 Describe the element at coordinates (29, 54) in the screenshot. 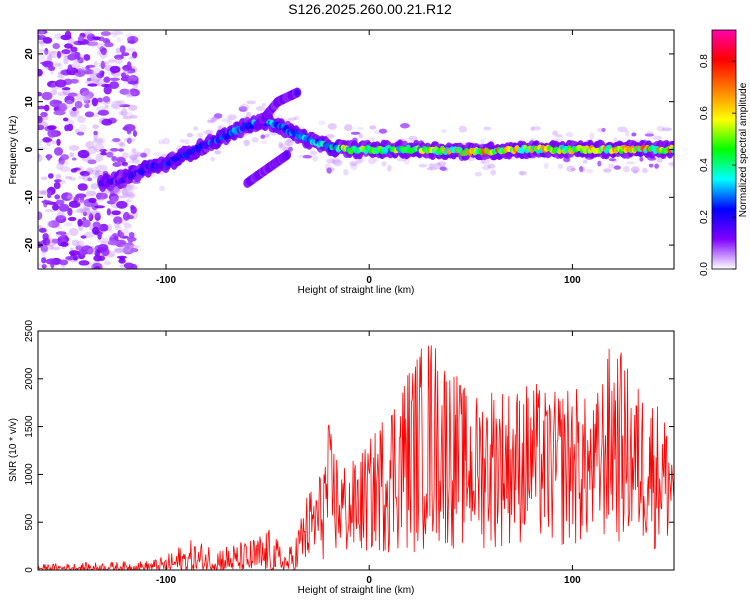

I see `y-tick-label: 20` at that location.